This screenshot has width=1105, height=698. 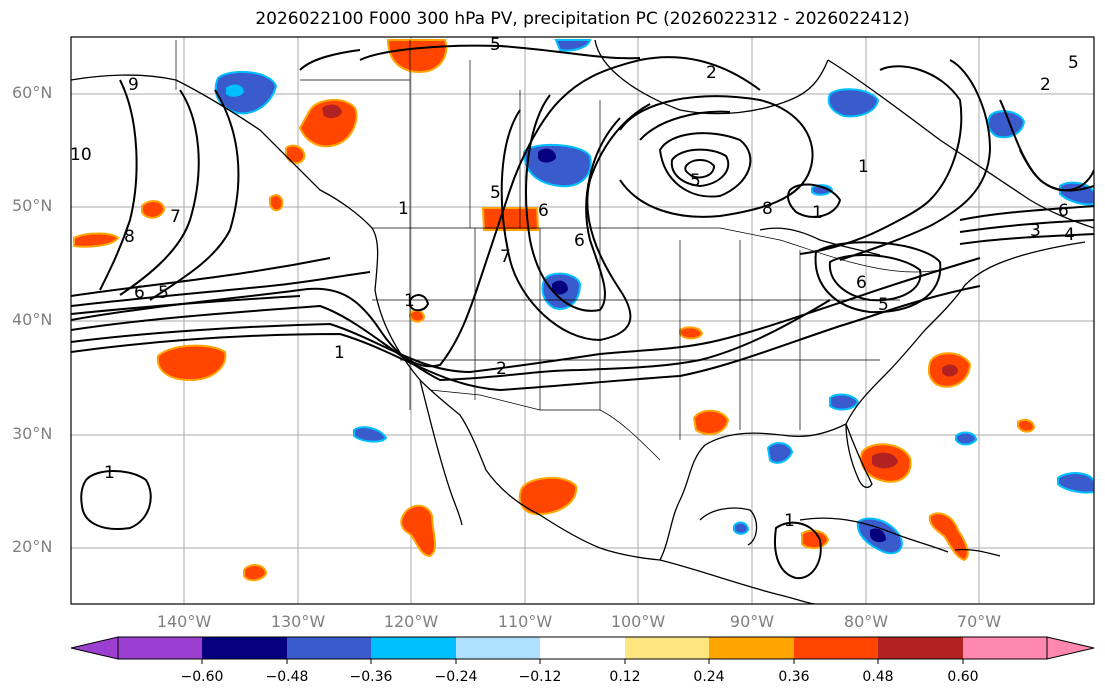 I want to click on colorbar-extend-high, so click(x=1070, y=648).